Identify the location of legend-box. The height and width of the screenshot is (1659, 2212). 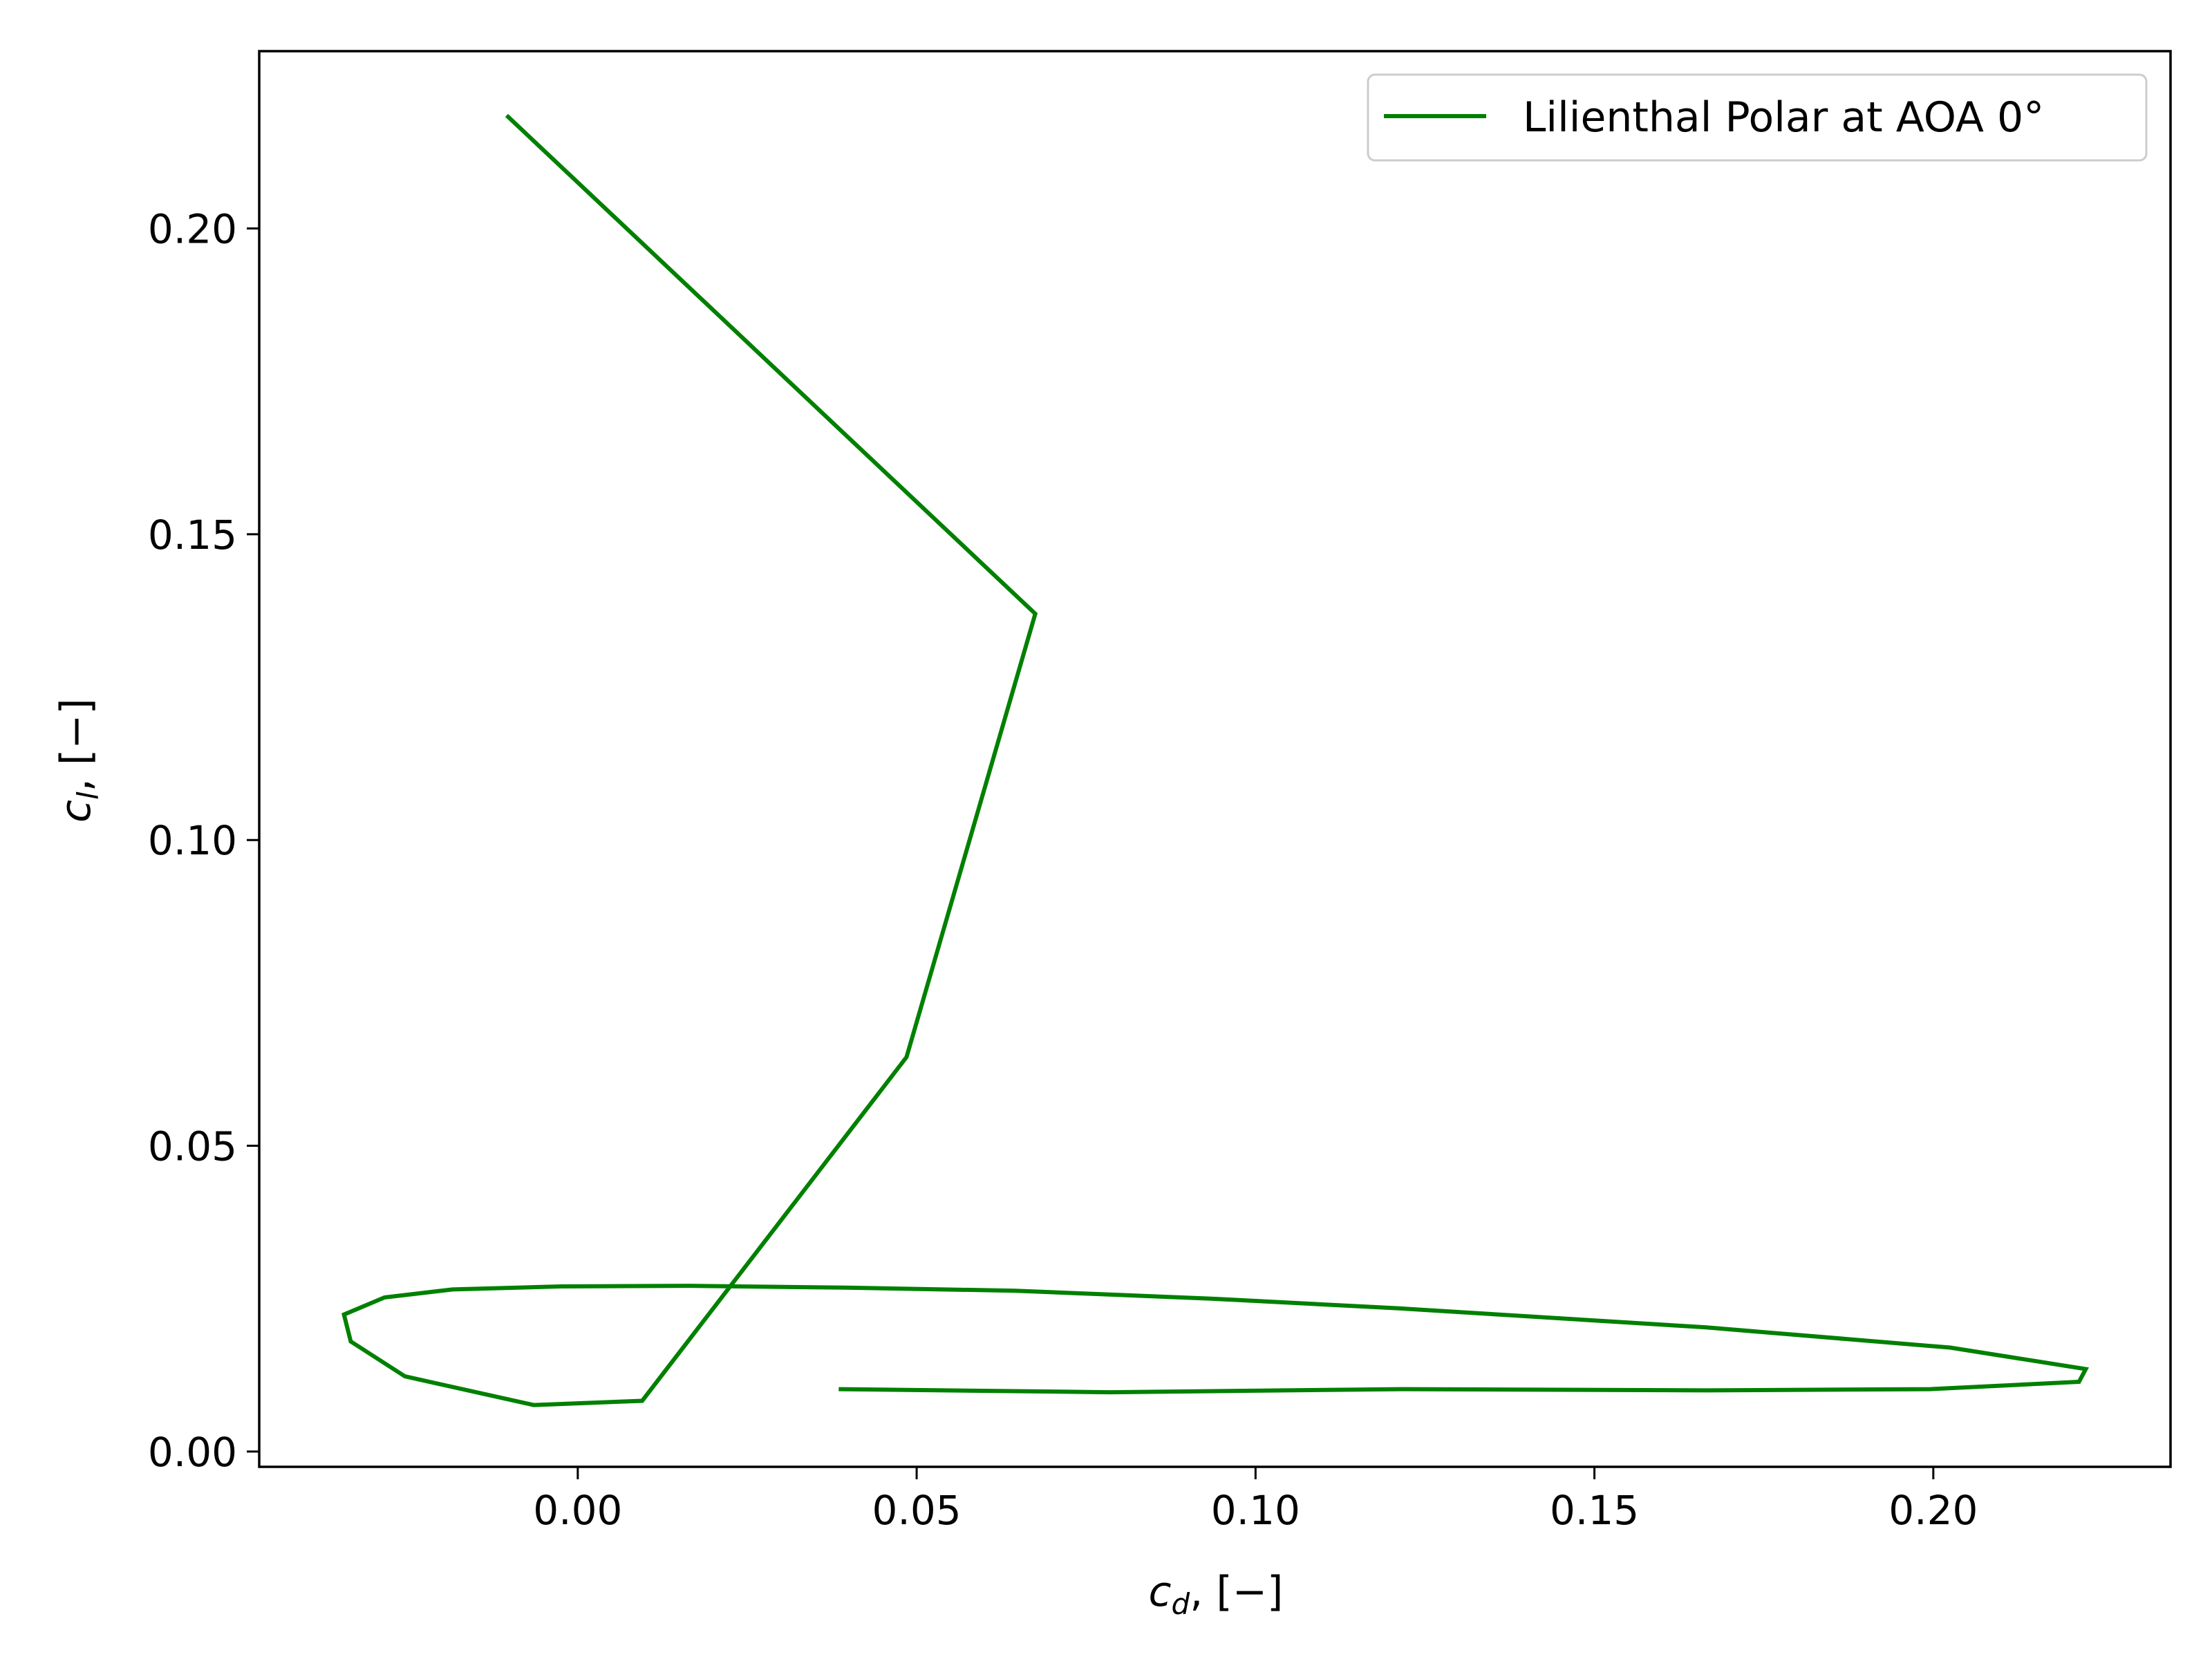
(1757, 118).